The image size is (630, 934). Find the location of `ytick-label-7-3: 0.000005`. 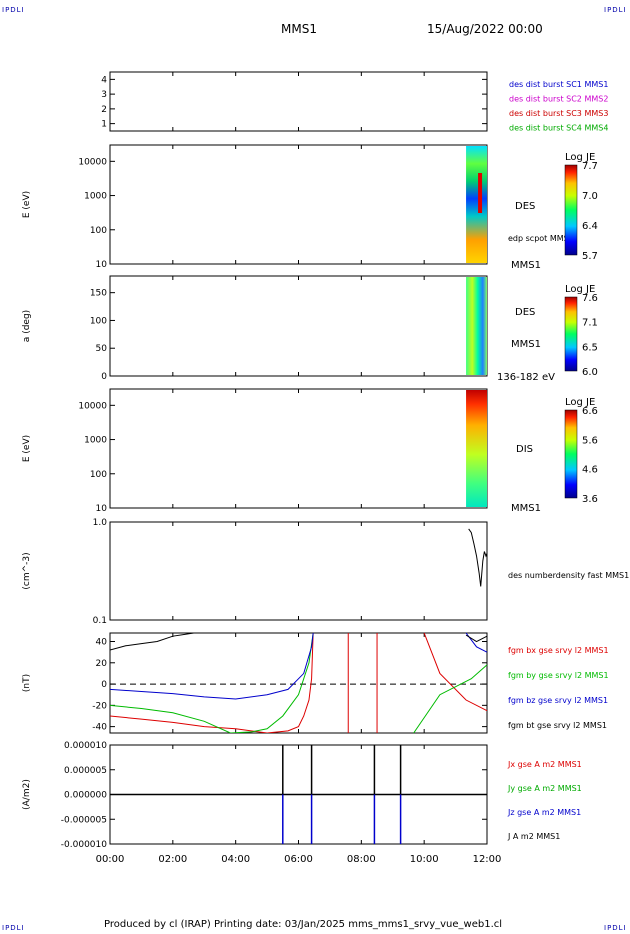

ytick-label-7-3: 0.000005 is located at coordinates (85, 771).